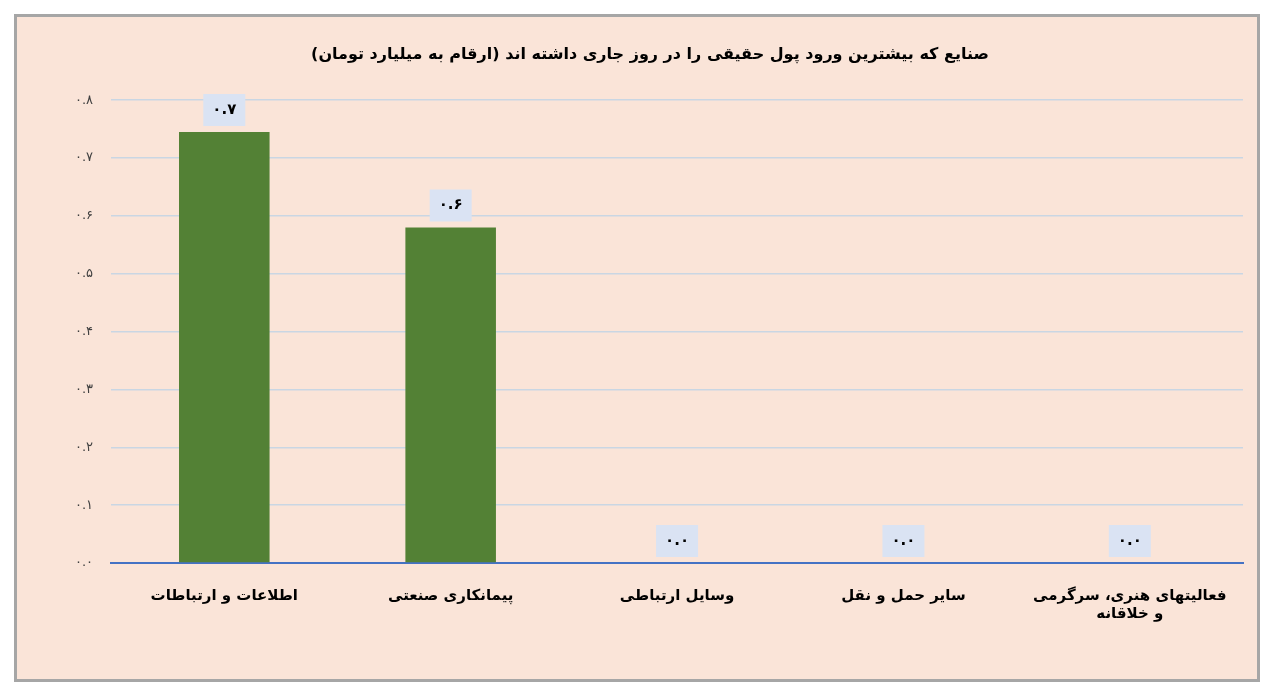  What do you see at coordinates (903, 594) in the screenshot?
I see `x-tick-label: سایر حمل و نقل` at bounding box center [903, 594].